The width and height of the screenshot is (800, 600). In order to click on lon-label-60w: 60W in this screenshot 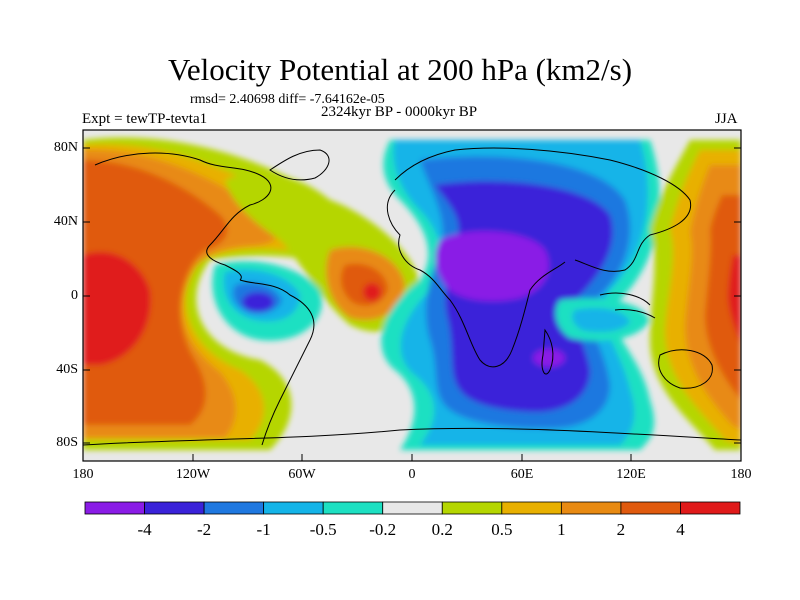, I will do `click(302, 474)`.